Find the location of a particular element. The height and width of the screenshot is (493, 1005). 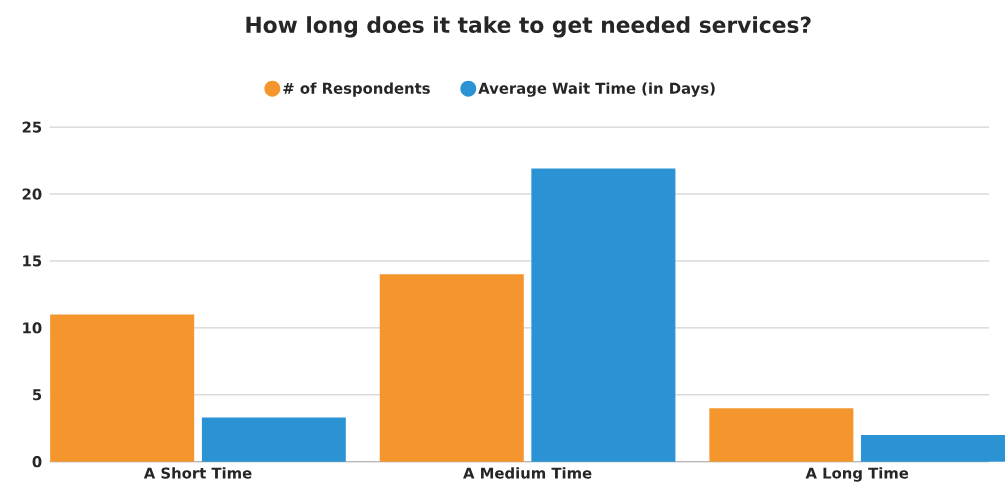

y-tick-label: 10 is located at coordinates (32, 328).